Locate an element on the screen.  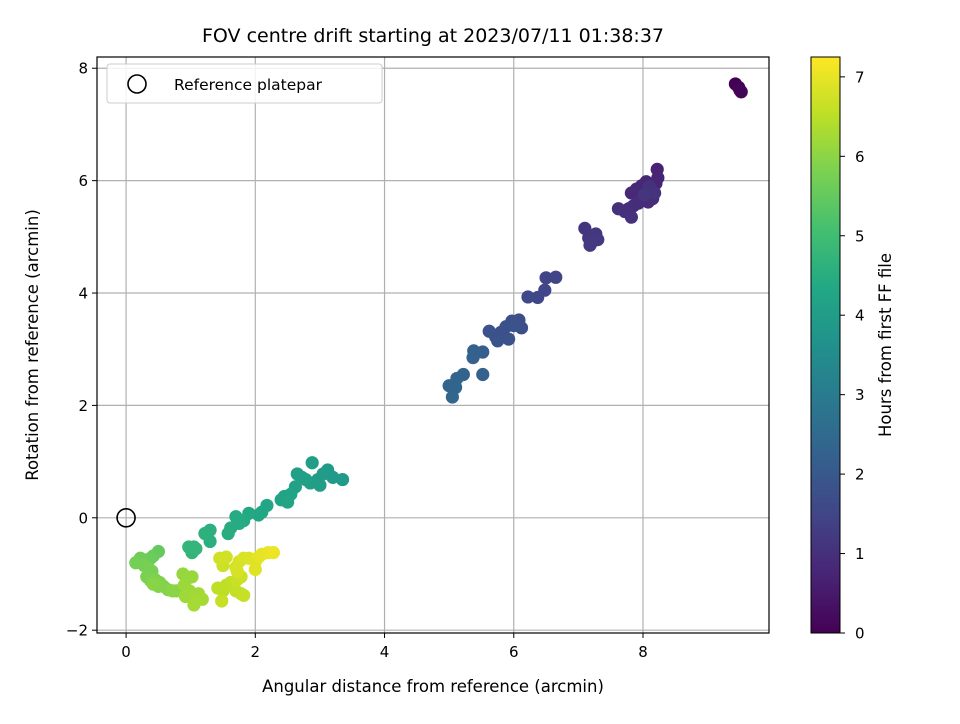
colorbar-gradient is located at coordinates (825, 345).